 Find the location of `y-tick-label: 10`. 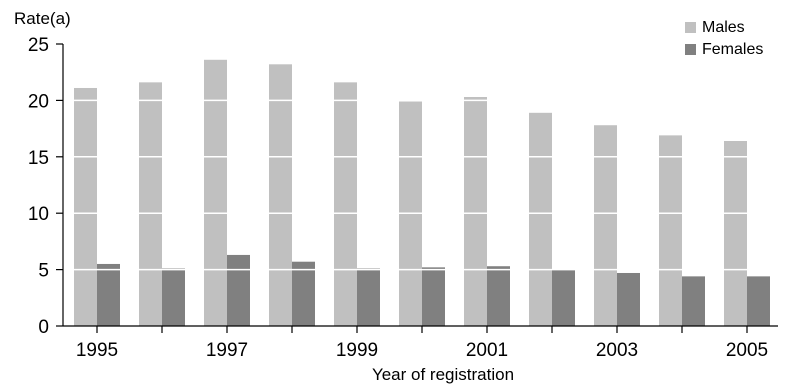

y-tick-label: 10 is located at coordinates (38, 214).